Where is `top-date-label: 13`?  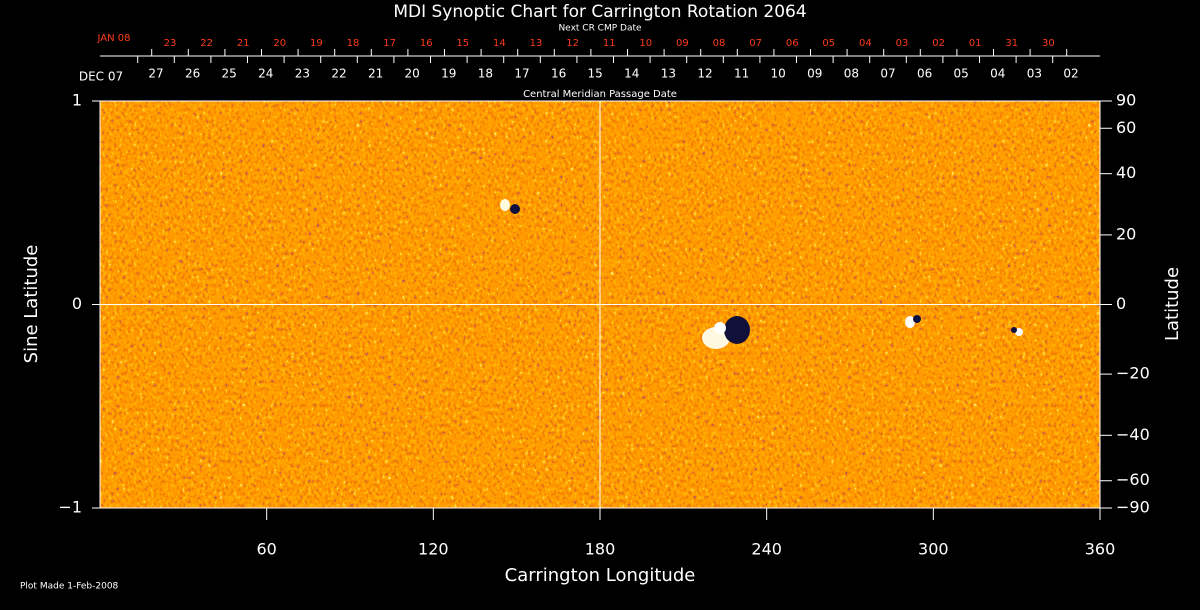
top-date-label: 13 is located at coordinates (536, 43).